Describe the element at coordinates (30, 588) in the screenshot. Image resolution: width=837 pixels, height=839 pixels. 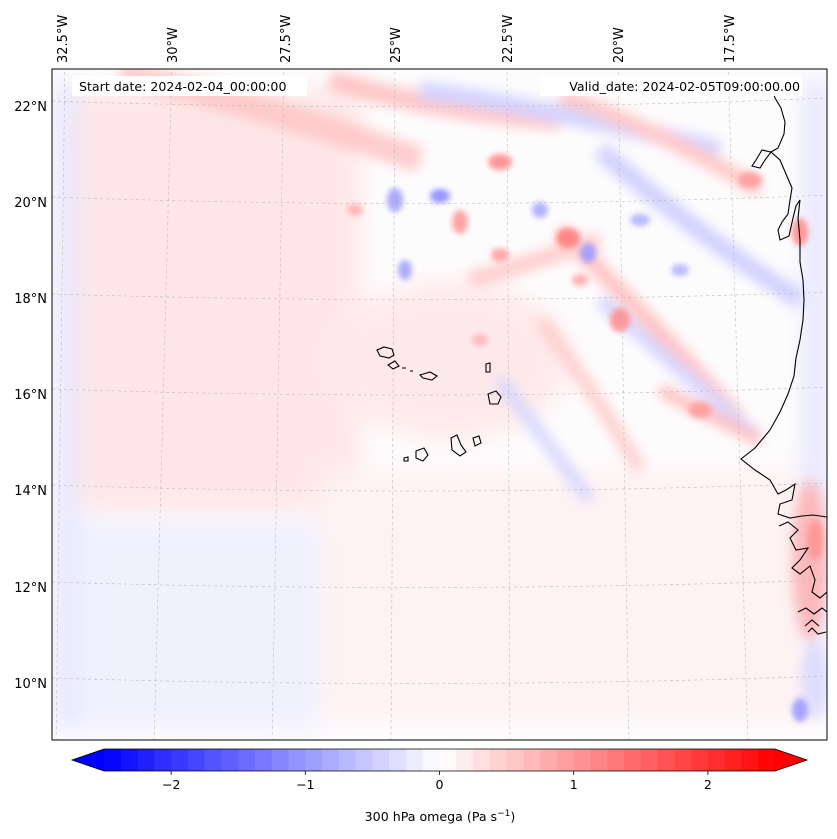
I see `lat-label: 12°N` at that location.